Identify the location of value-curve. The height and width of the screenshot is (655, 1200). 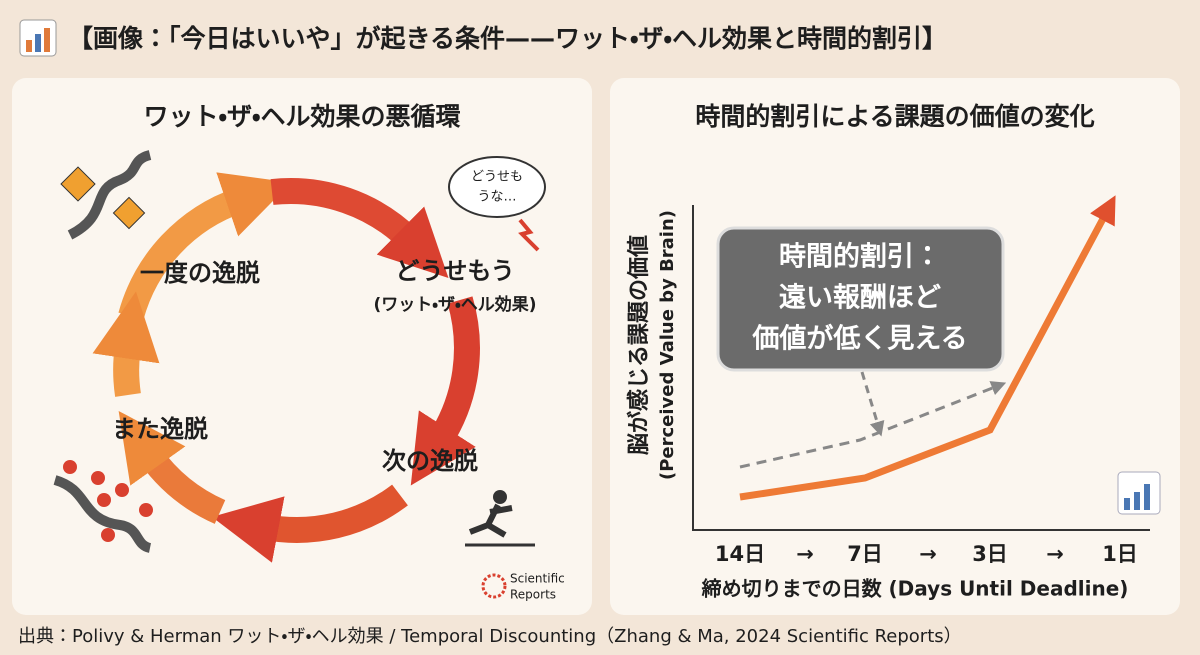
(927, 348).